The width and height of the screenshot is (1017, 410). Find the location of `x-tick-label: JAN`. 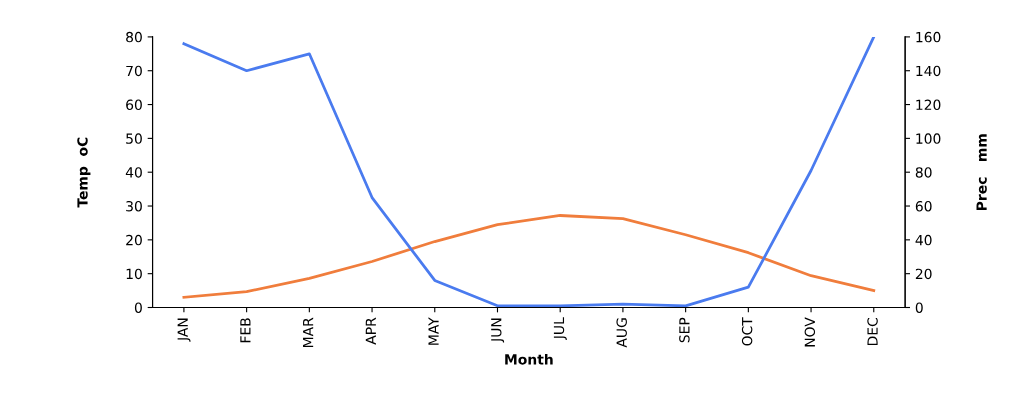

x-tick-label: JAN is located at coordinates (184, 330).